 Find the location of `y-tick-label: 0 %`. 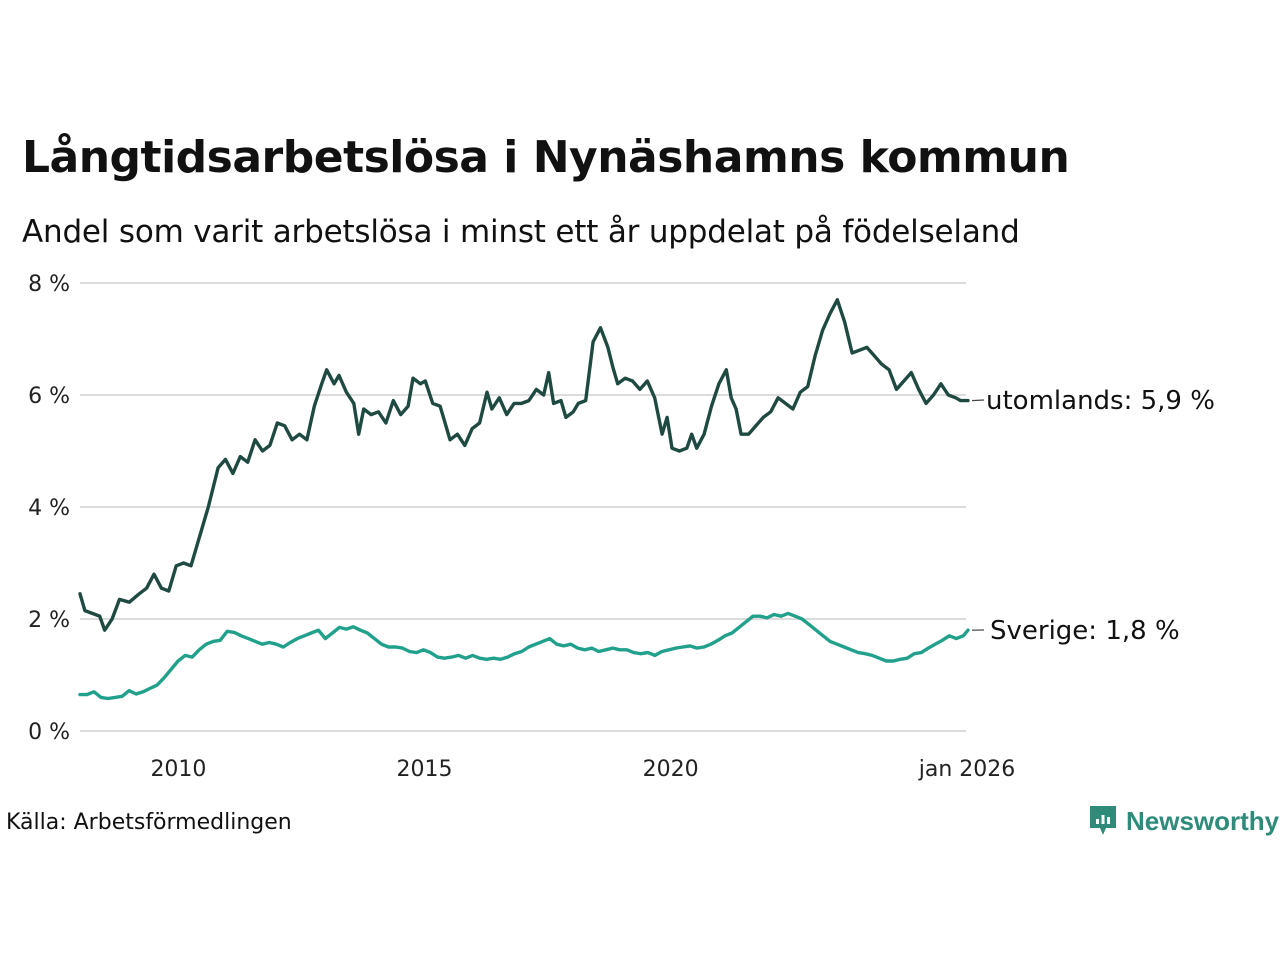

y-tick-label: 0 % is located at coordinates (49, 732).